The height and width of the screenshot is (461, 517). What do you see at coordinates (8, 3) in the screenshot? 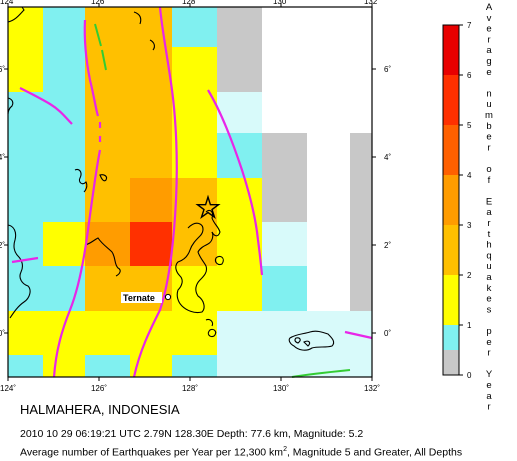
I see `x-tick-top-124: 124˚` at bounding box center [8, 3].